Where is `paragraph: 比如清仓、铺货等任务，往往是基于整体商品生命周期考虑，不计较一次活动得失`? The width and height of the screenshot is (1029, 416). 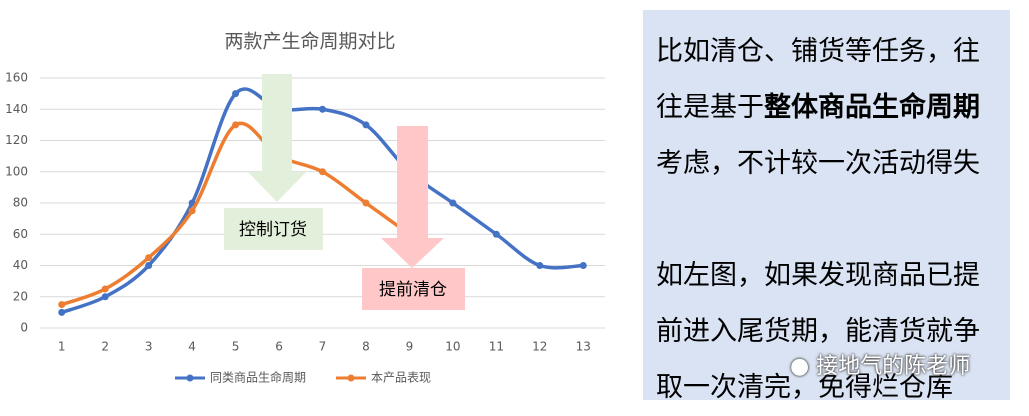
paragraph: 比如清仓、铺货等任务，往往是基于整体商品生命周期考虑，不计较一次活动得失 is located at coordinates (827, 108).